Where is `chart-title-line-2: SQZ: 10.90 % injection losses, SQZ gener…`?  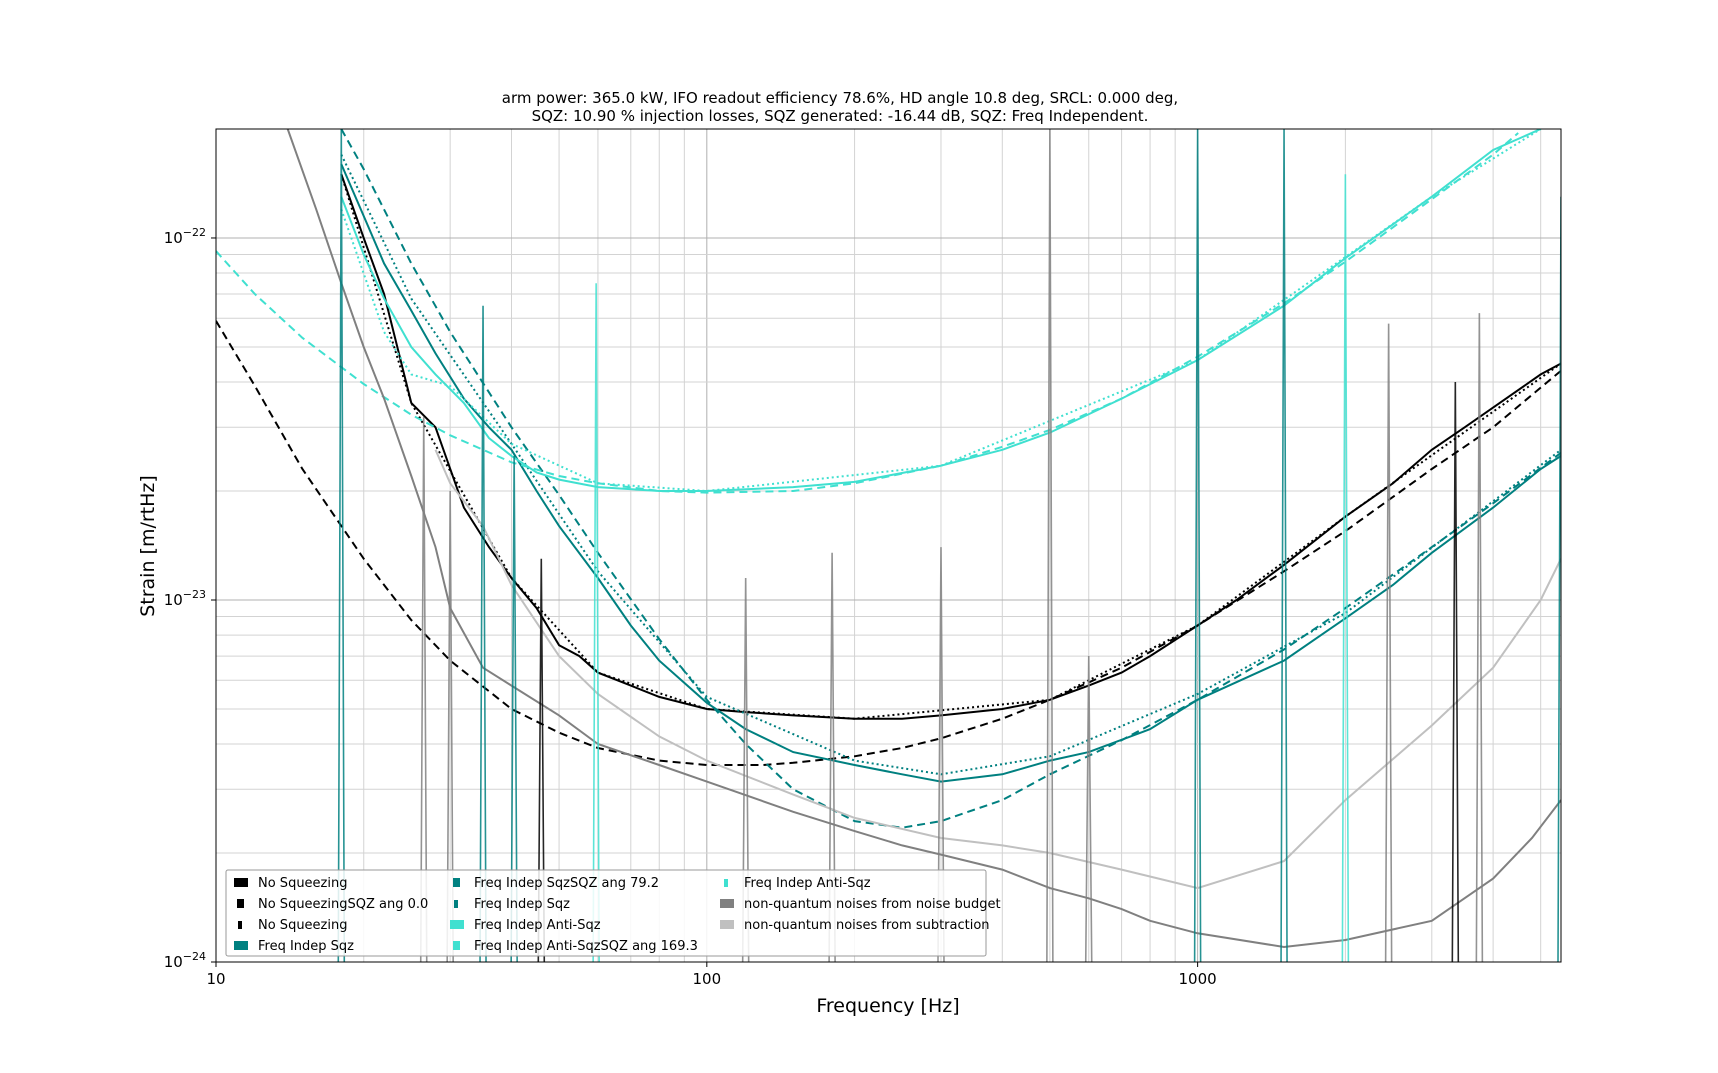
chart-title-line-2: SQZ: 10.90 % injection losses, SQZ gener… is located at coordinates (840, 116).